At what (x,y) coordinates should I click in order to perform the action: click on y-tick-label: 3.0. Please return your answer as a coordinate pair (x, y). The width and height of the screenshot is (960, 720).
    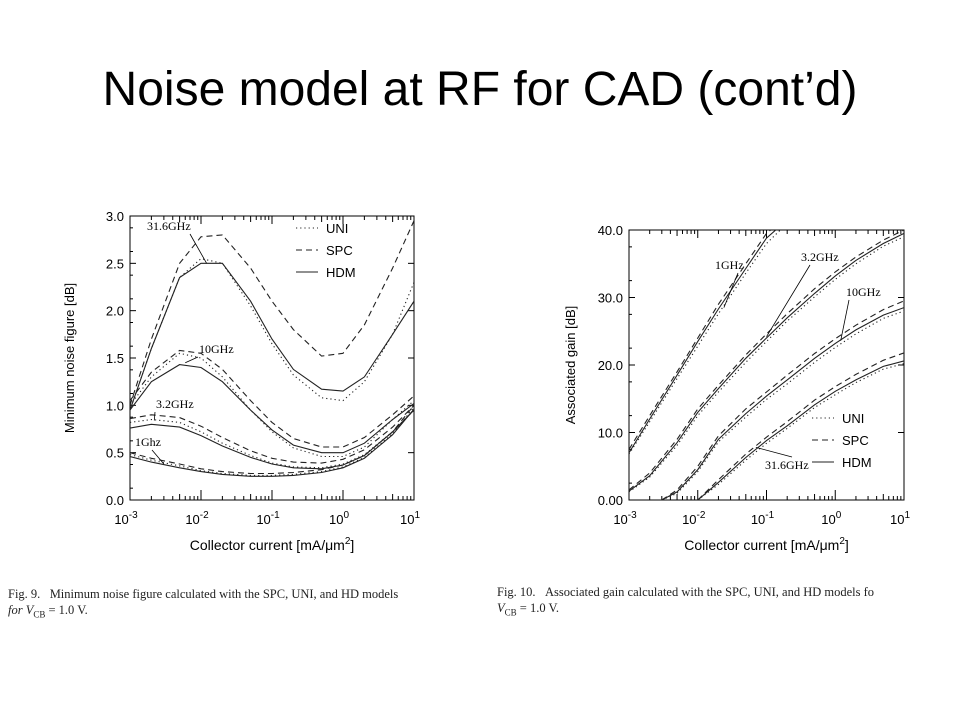
    Looking at the image, I should click on (115, 216).